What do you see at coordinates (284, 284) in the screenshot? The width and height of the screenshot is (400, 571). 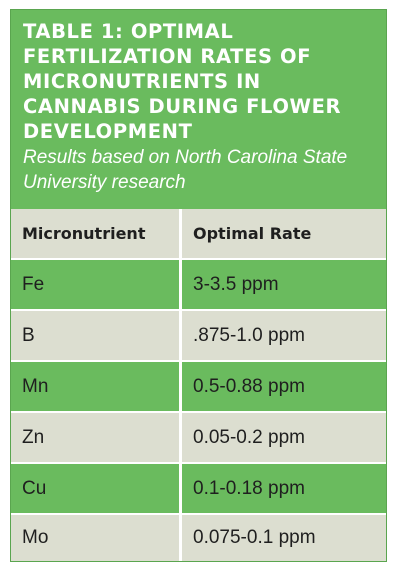 I see `rate-cell: 3-3.5 ppm` at bounding box center [284, 284].